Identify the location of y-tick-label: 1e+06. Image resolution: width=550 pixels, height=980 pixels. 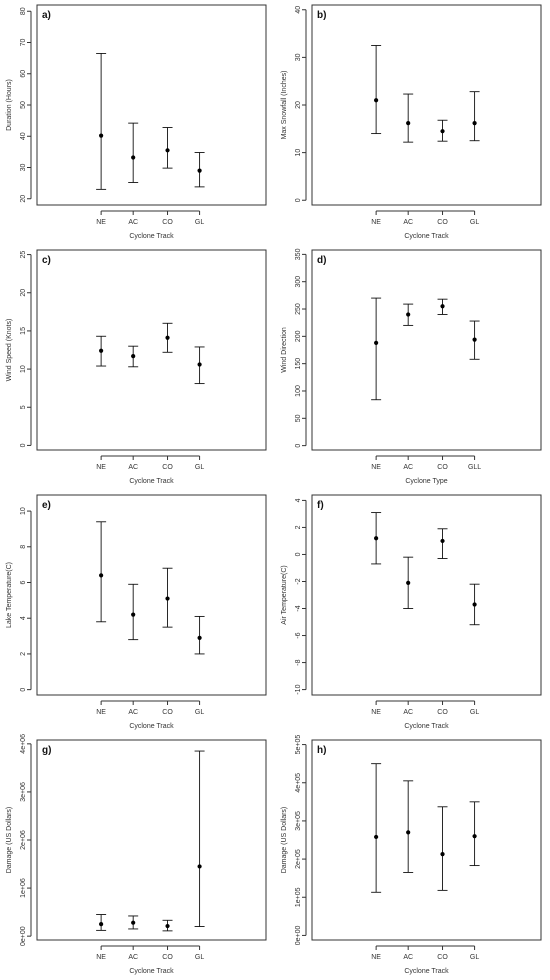
(23, 888).